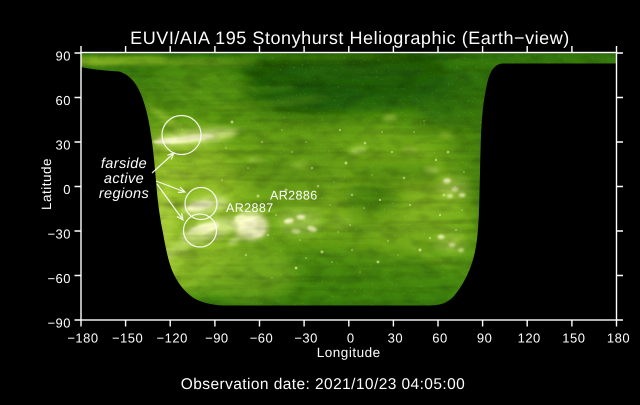 The width and height of the screenshot is (640, 405). I want to click on svg-text: Longitude, so click(349, 352).